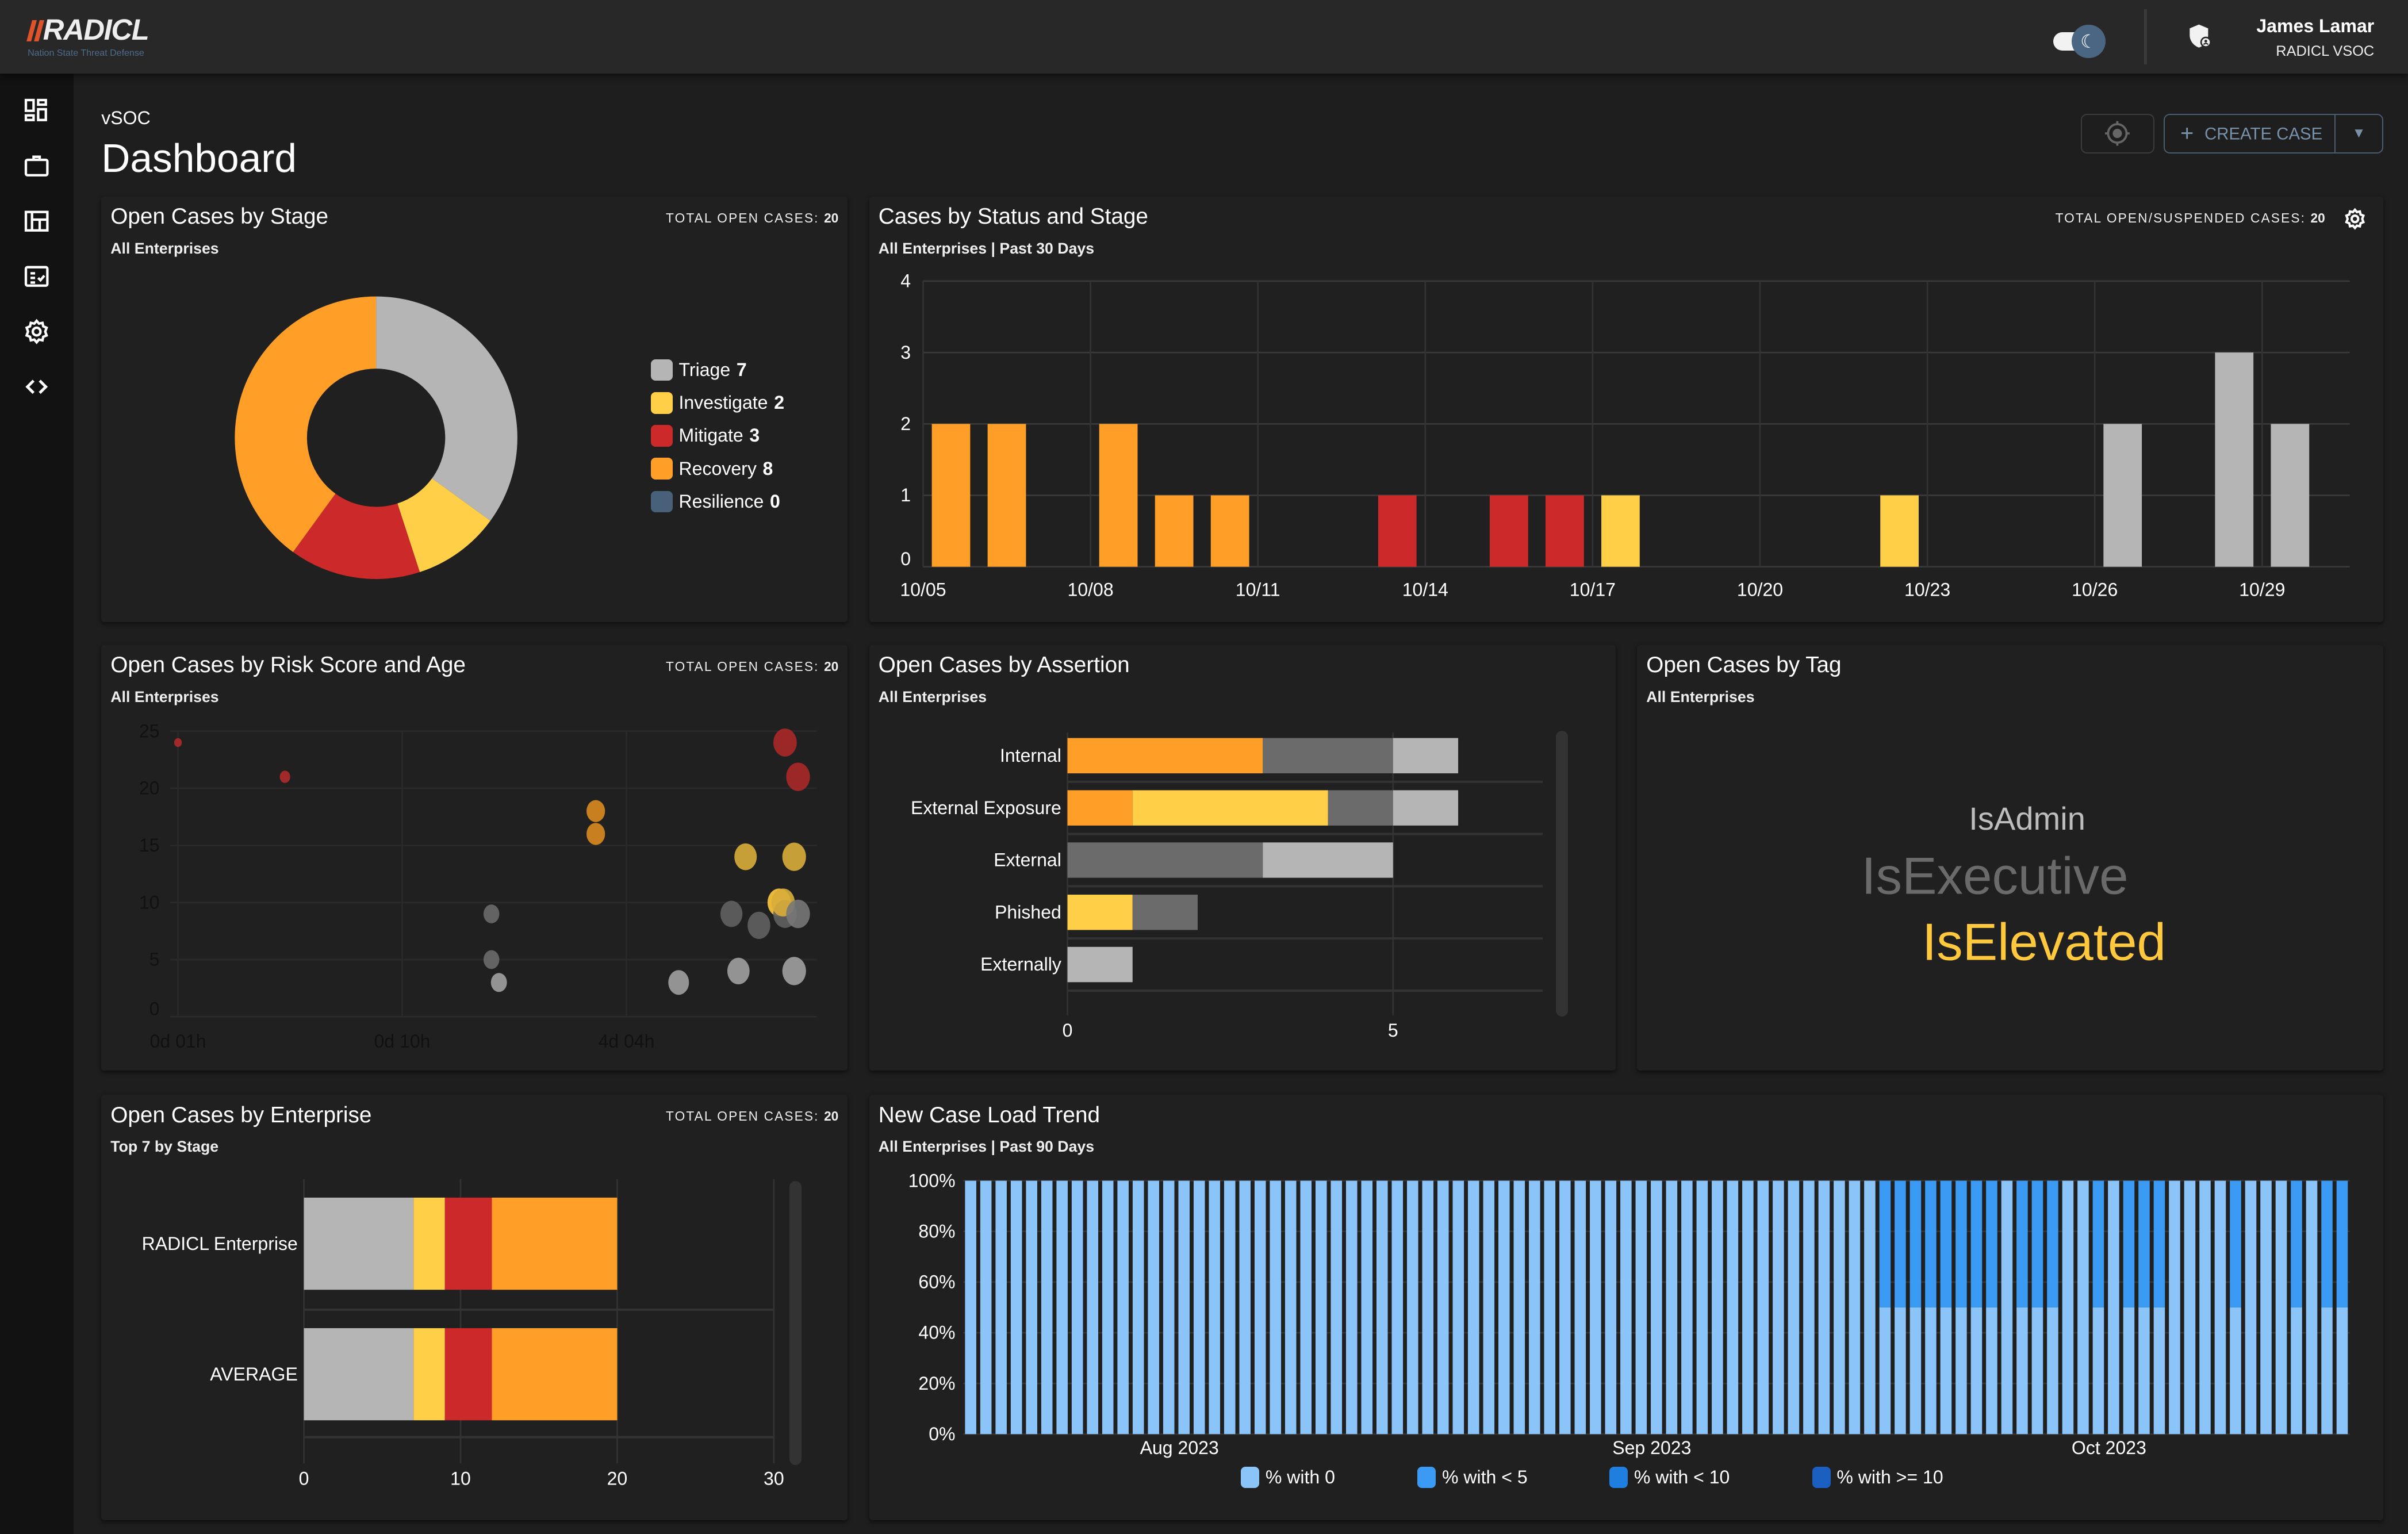  Describe the element at coordinates (1472, 1477) in the screenshot. I see `legend-item: % with < 5` at that location.